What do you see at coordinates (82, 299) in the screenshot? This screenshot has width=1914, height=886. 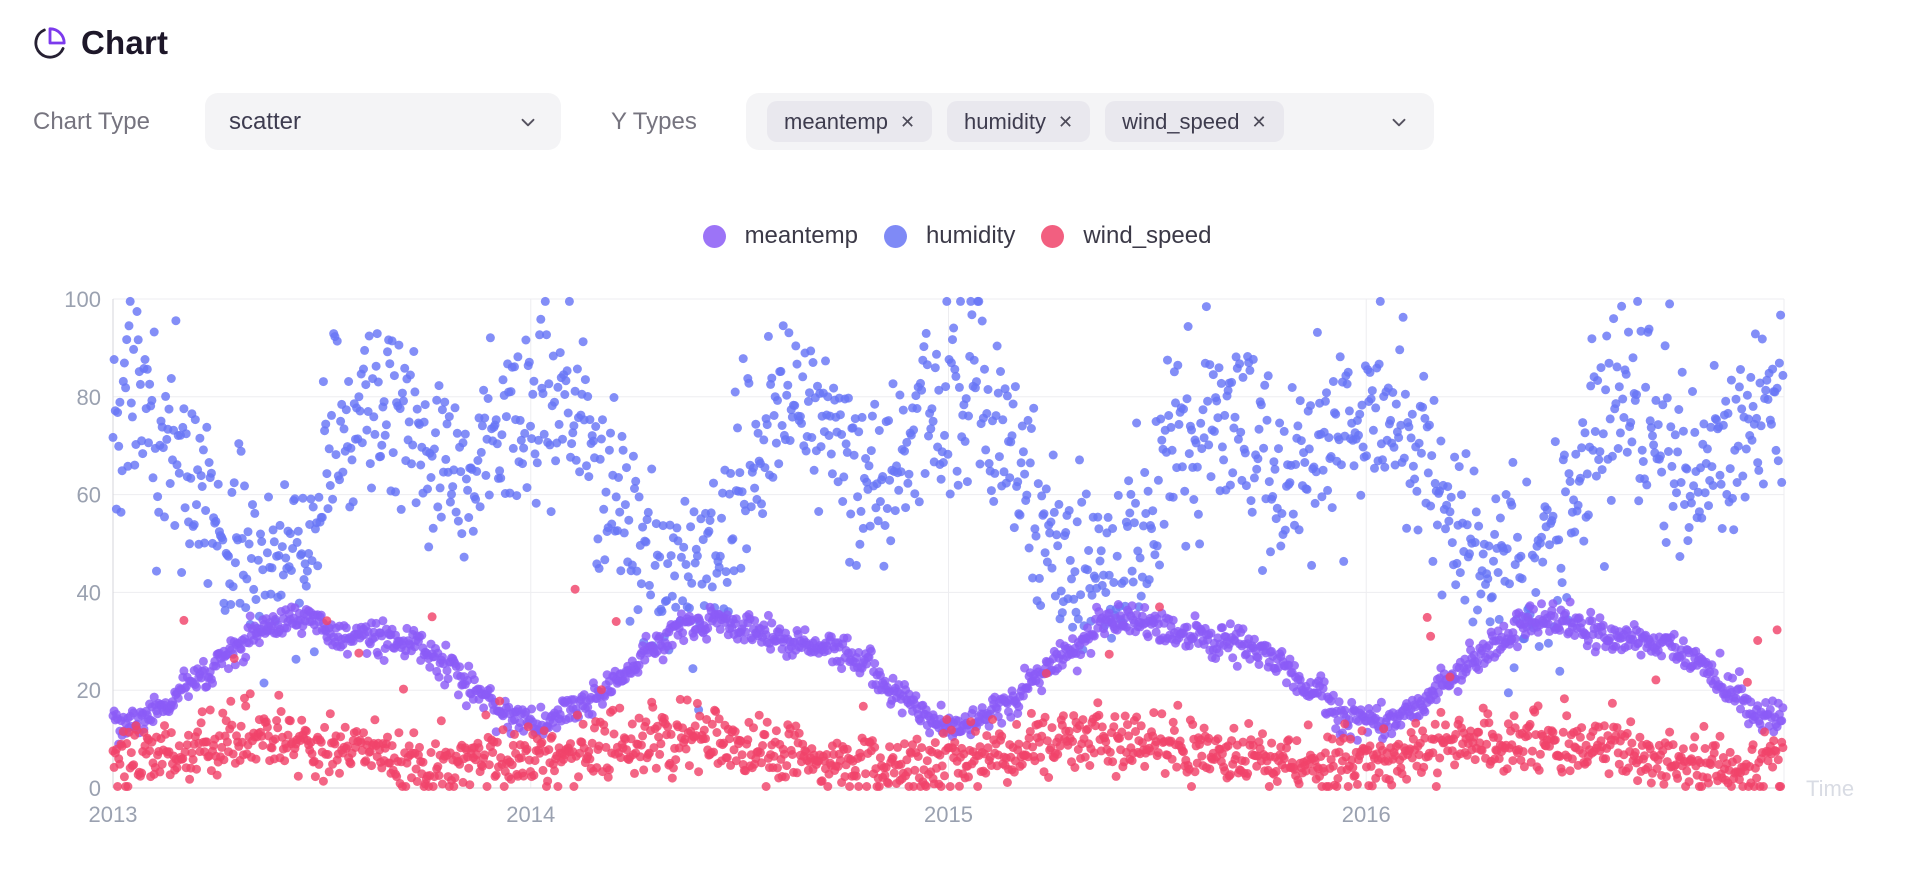 I see `svg-text: 100` at bounding box center [82, 299].